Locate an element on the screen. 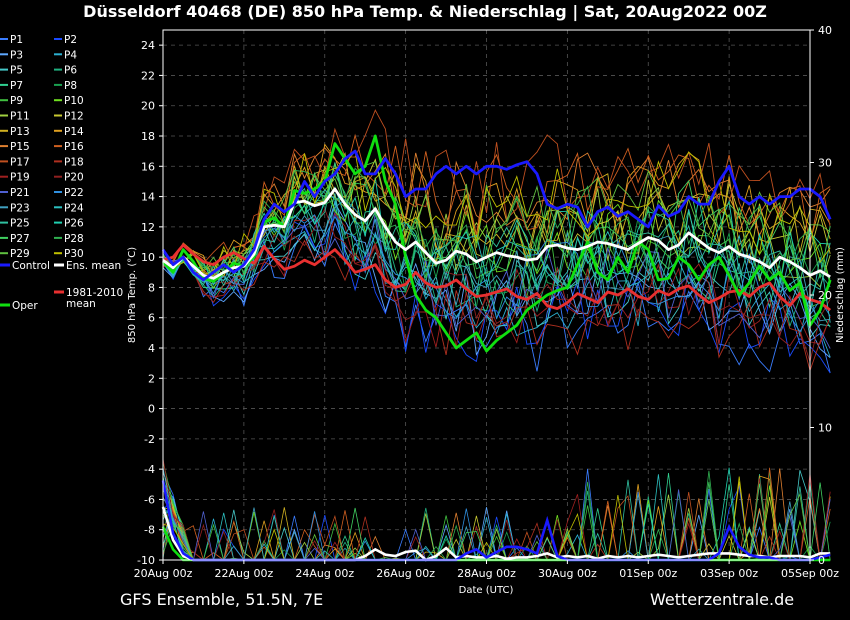  y2-tick-label: 20 is located at coordinates (825, 295).